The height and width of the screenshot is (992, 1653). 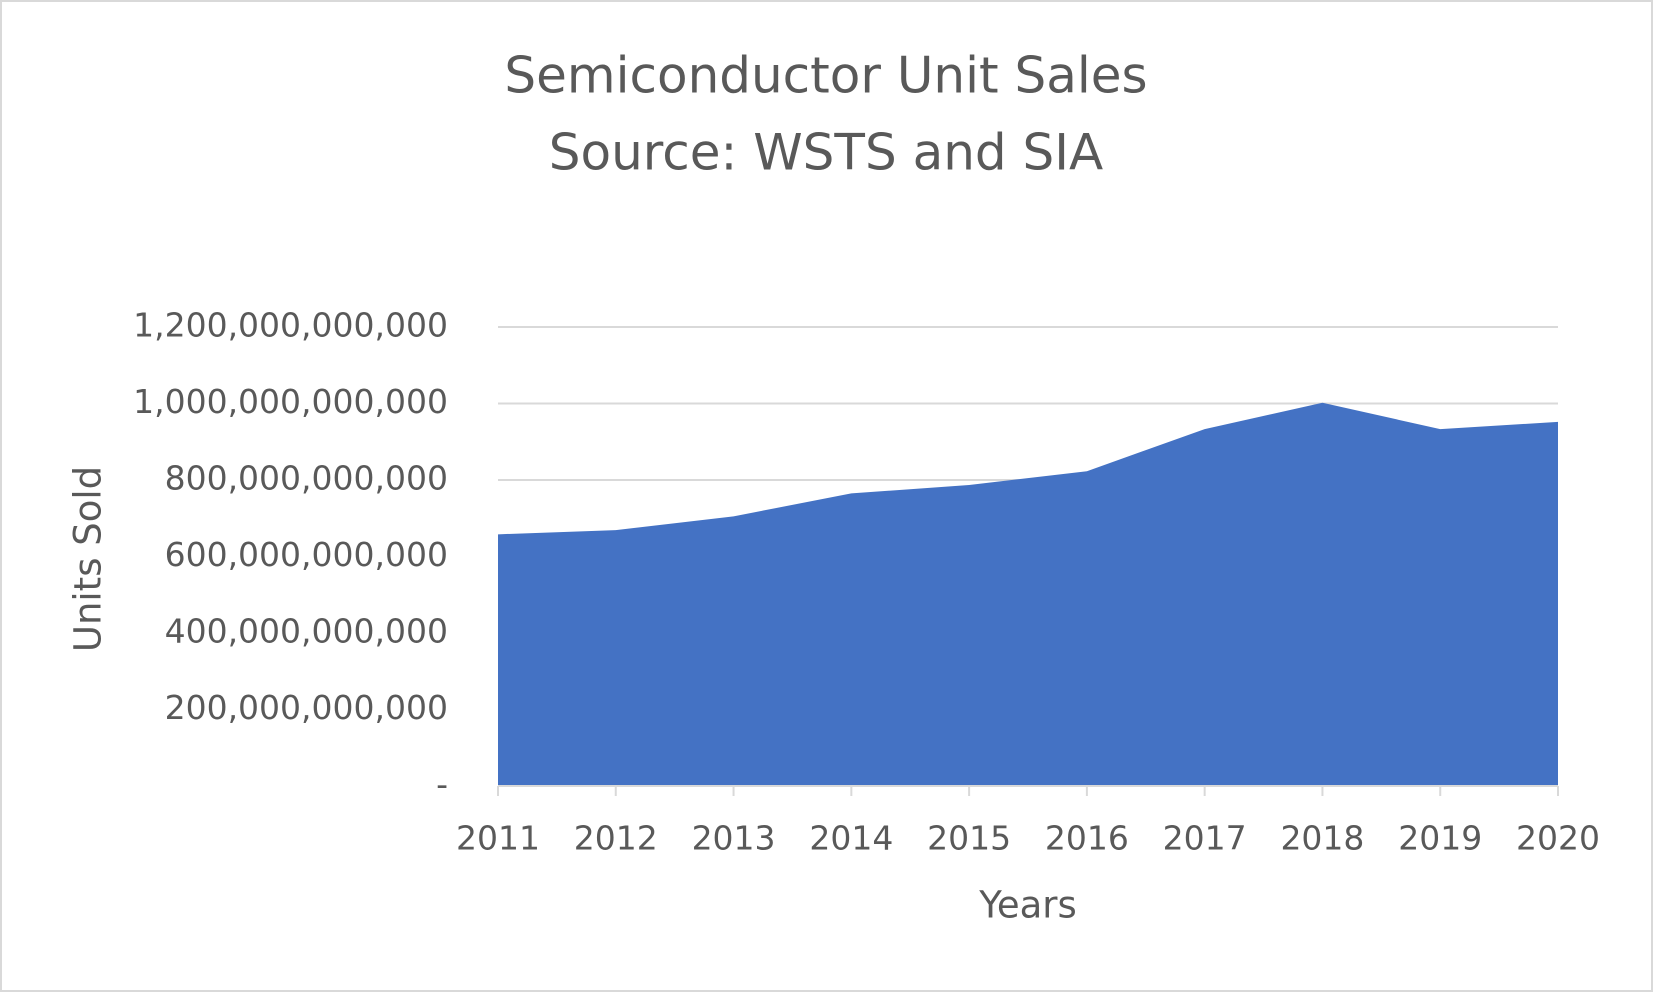 What do you see at coordinates (88, 559) in the screenshot?
I see `y-axis-title: Units Sold` at bounding box center [88, 559].